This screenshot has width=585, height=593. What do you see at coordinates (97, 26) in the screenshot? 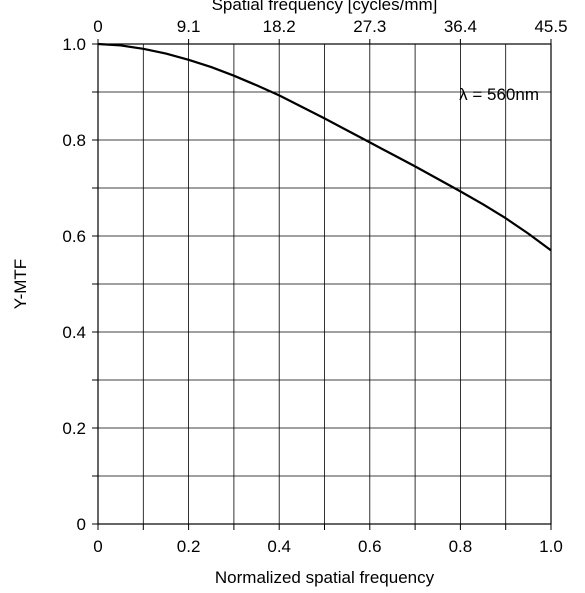
I see `top-tick-label: 0` at bounding box center [97, 26].